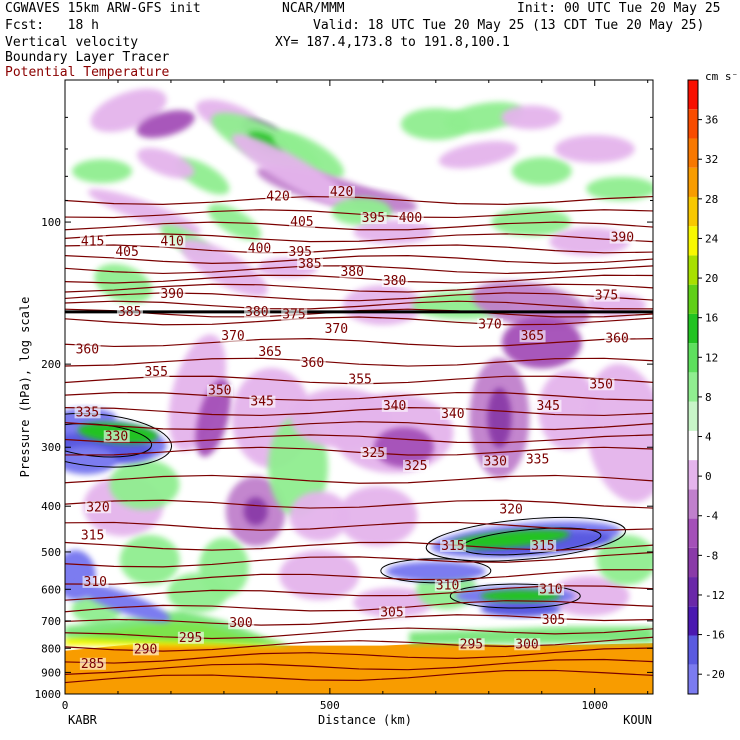 Image resolution: width=740 pixels, height=740 pixels. Describe the element at coordinates (722, 76) in the screenshot. I see `colorbar-unit: cm s⁻¹` at that location.